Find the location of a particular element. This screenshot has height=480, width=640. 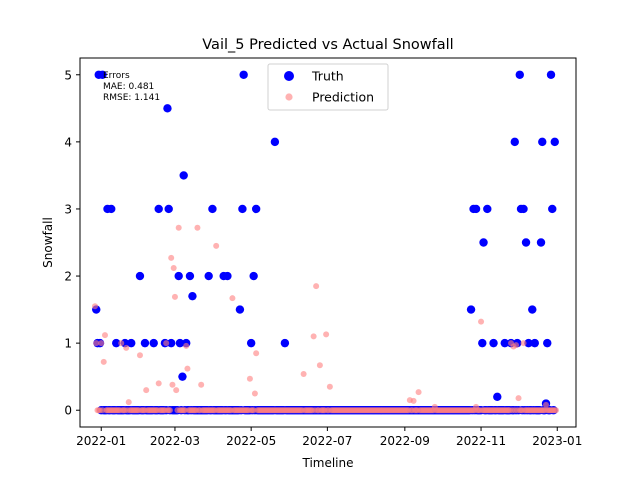

error-annotation: Errors MAE: 0.481 RMSE: 1.141 is located at coordinates (131, 87).